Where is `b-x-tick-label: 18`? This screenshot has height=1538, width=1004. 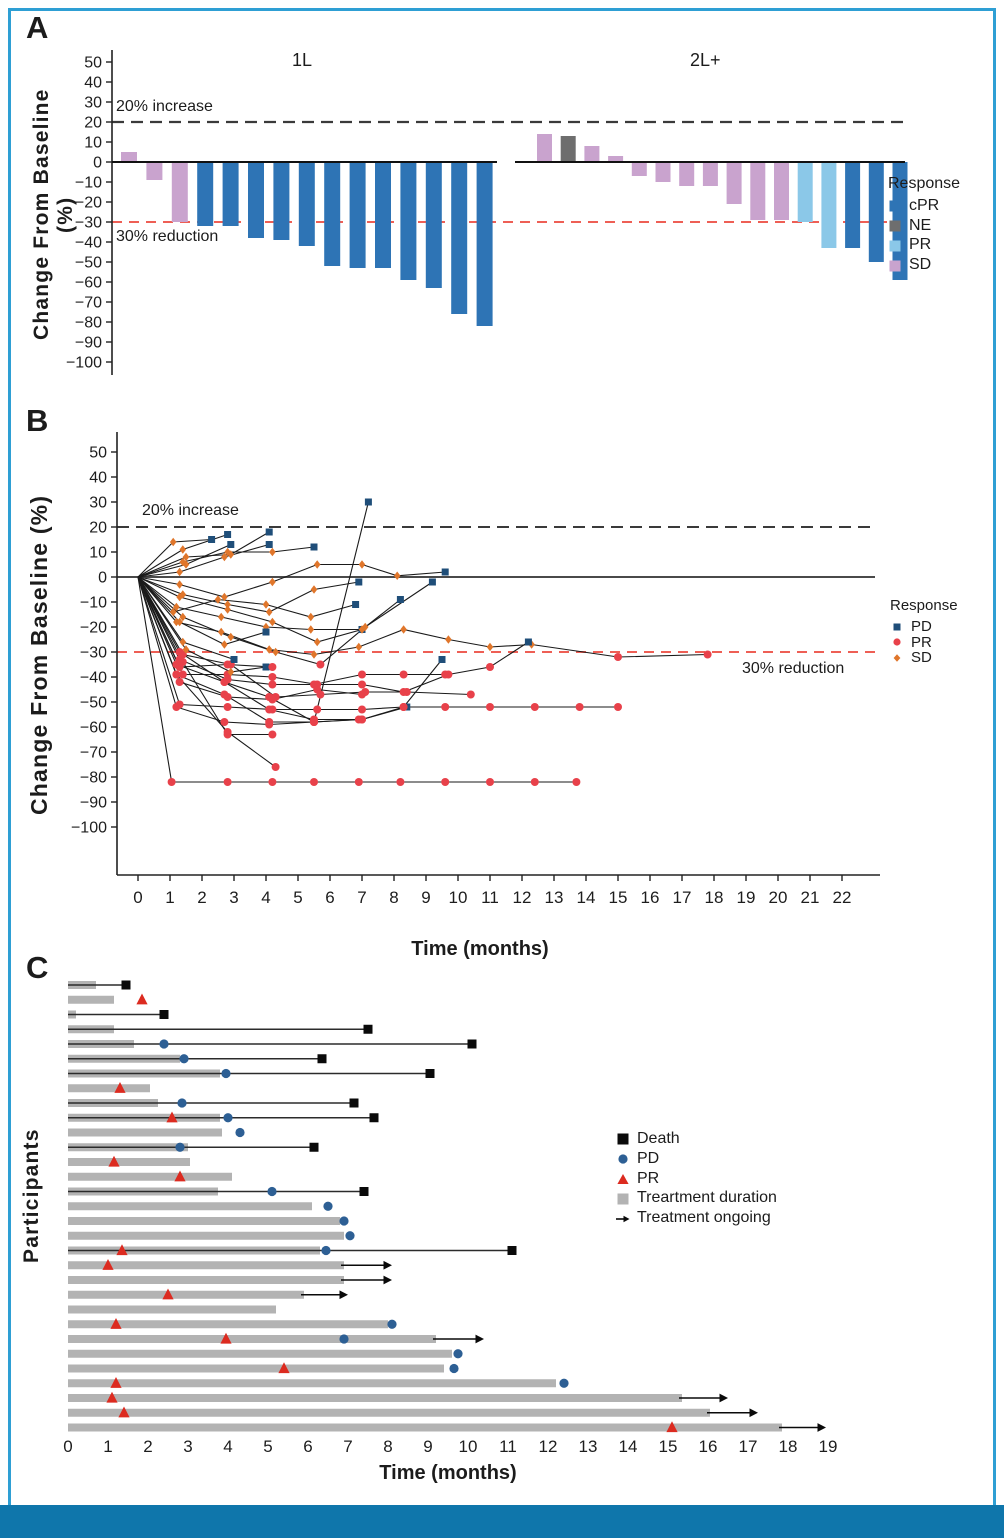 b-x-tick-label: 18 is located at coordinates (714, 897).